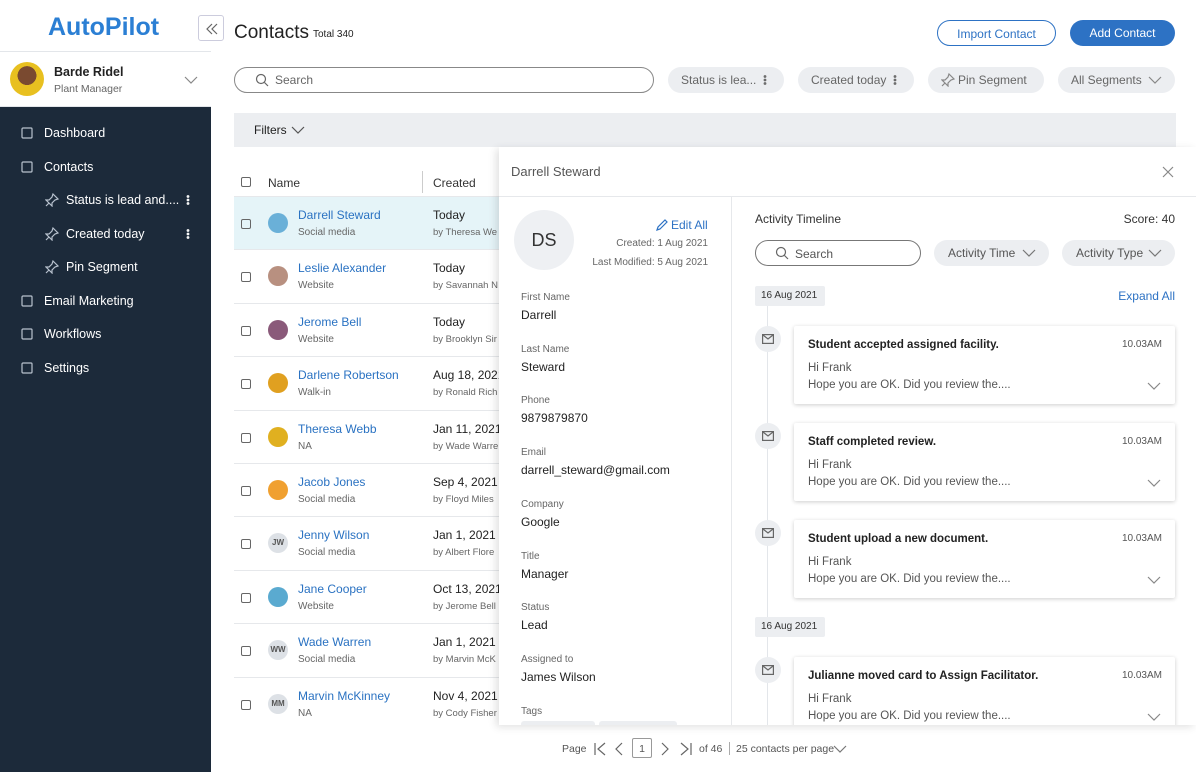  I want to click on pin-icon, so click(52, 267).